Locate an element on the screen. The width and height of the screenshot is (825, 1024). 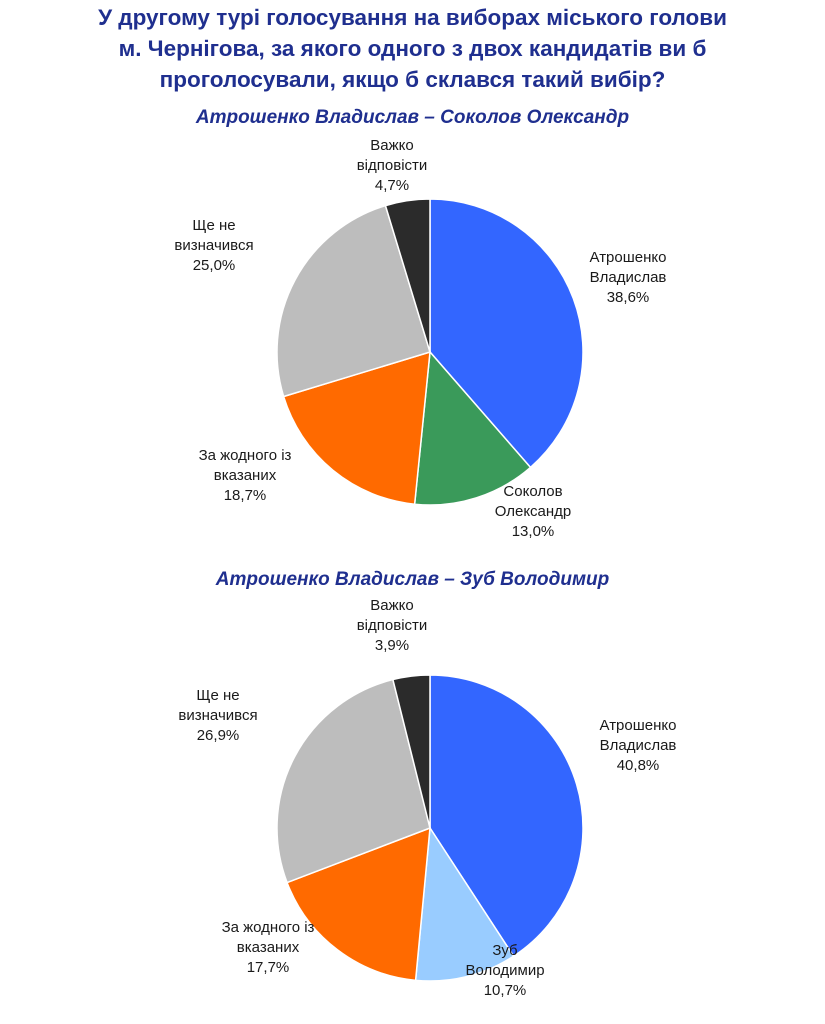
slice-label-hard-to-say: Важко відповісти 4,7% is located at coordinates (392, 167).